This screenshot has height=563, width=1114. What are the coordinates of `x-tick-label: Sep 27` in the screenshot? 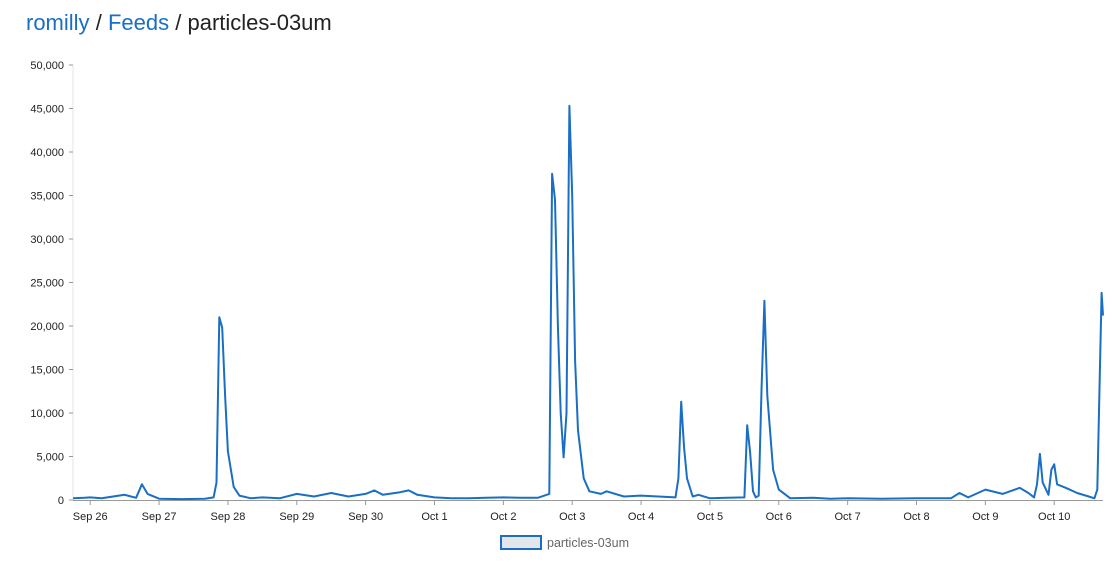 It's located at (159, 517).